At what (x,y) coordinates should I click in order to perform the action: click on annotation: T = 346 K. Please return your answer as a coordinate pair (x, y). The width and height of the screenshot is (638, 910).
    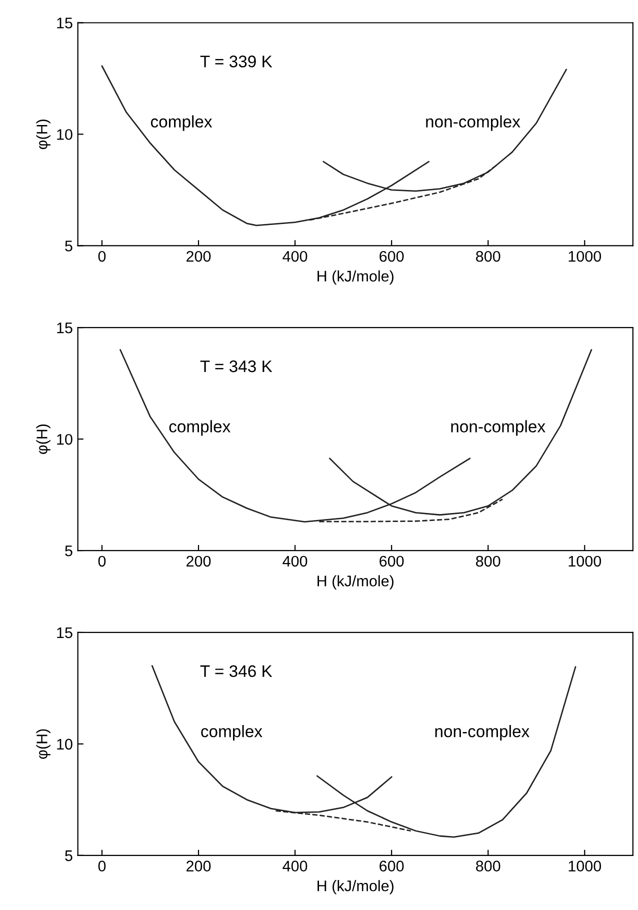
    Looking at the image, I should click on (236, 671).